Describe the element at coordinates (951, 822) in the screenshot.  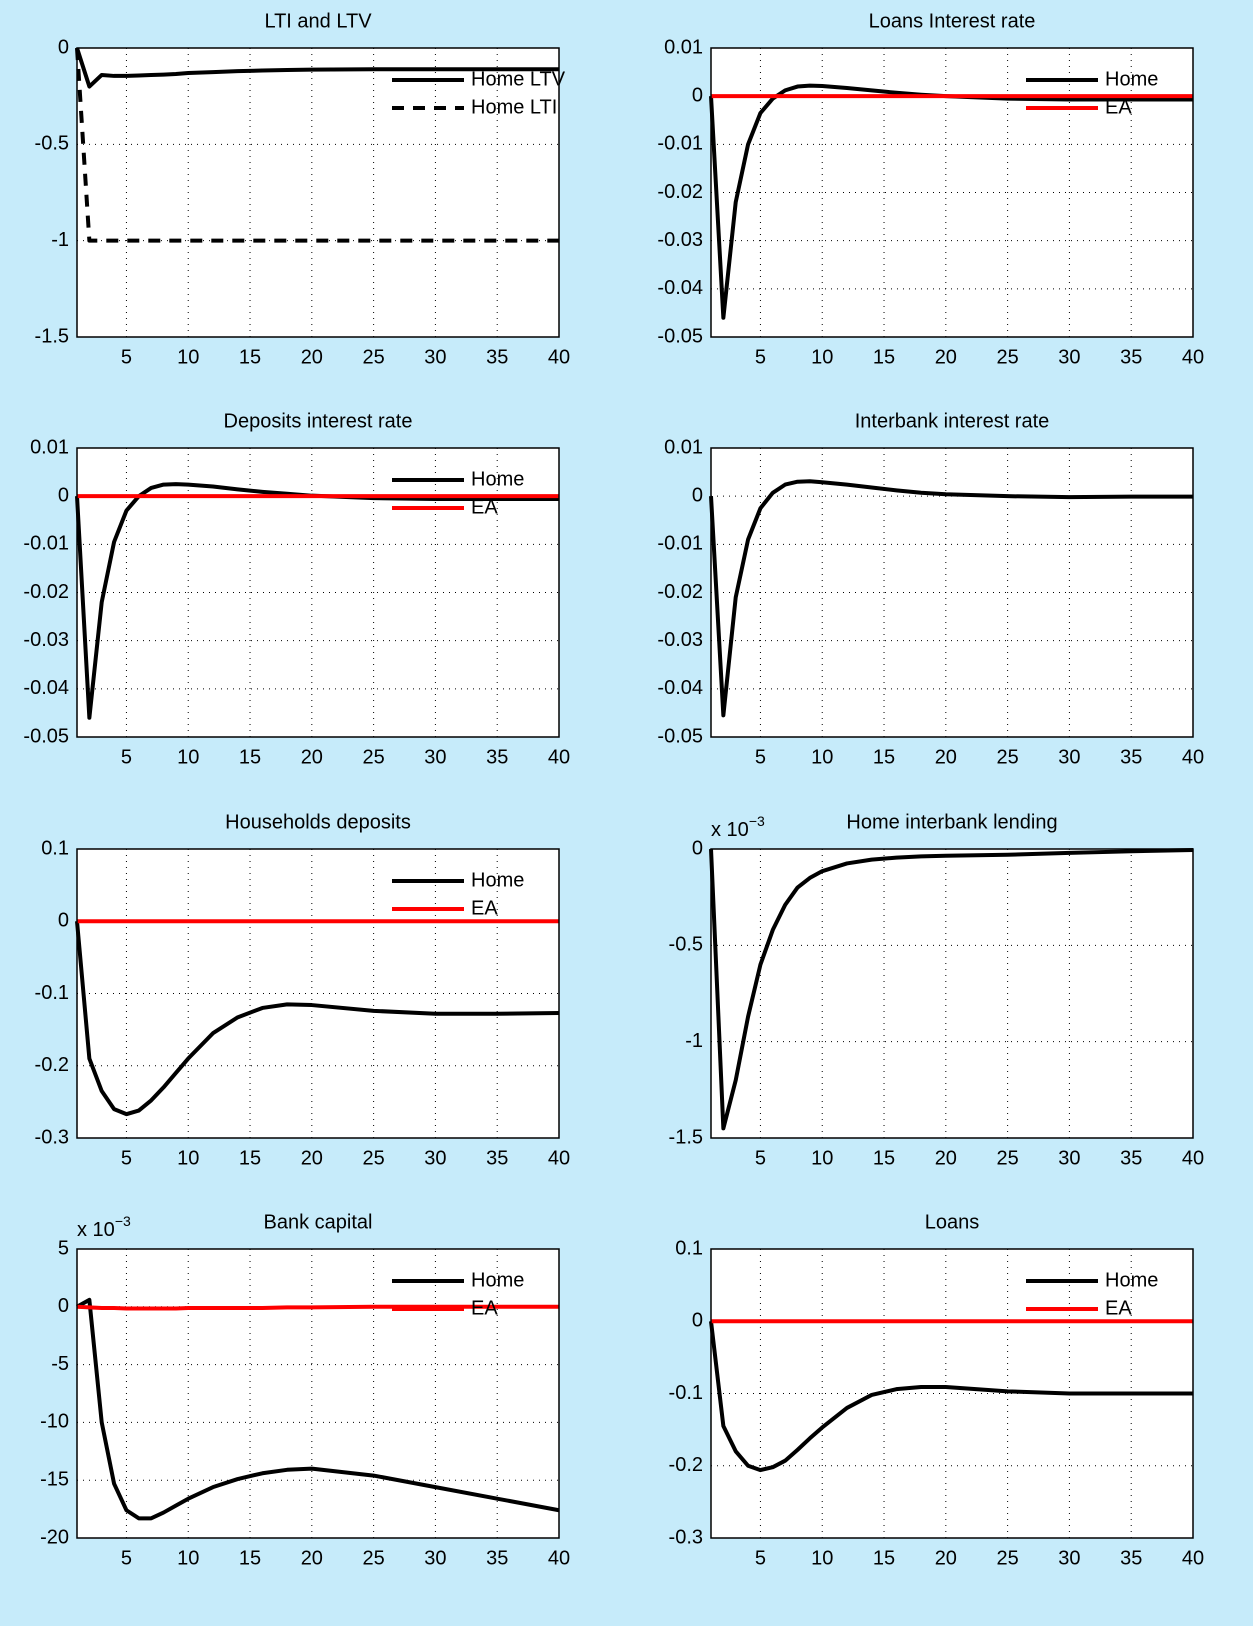
I see `chart-title: Home interbank lending` at that location.